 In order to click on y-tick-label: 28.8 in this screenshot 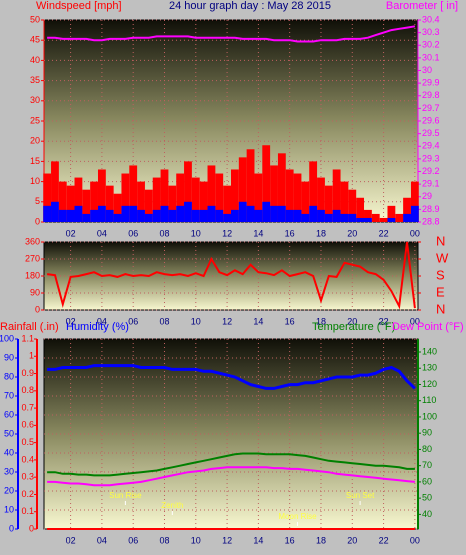, I will do `click(431, 221)`.